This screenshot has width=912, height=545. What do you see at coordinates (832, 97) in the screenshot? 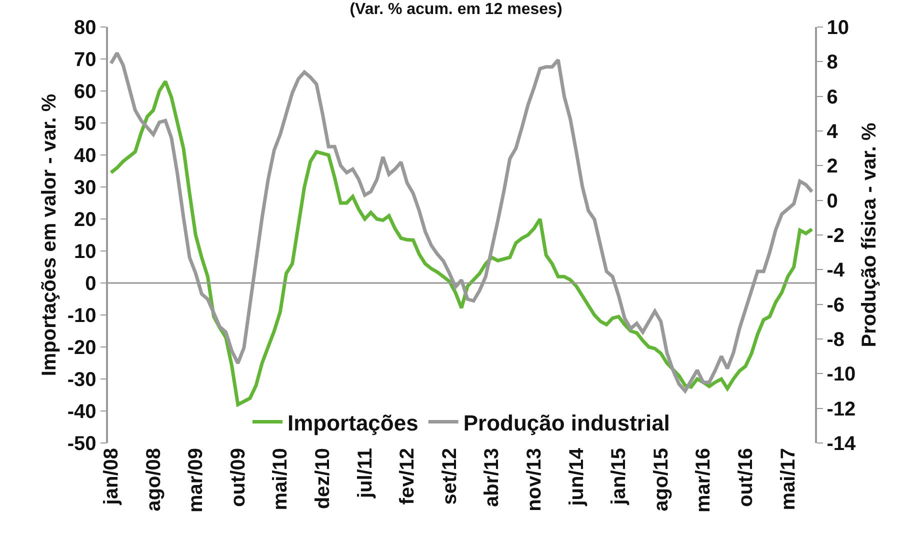
I see `y2-tick-label: 6` at bounding box center [832, 97].